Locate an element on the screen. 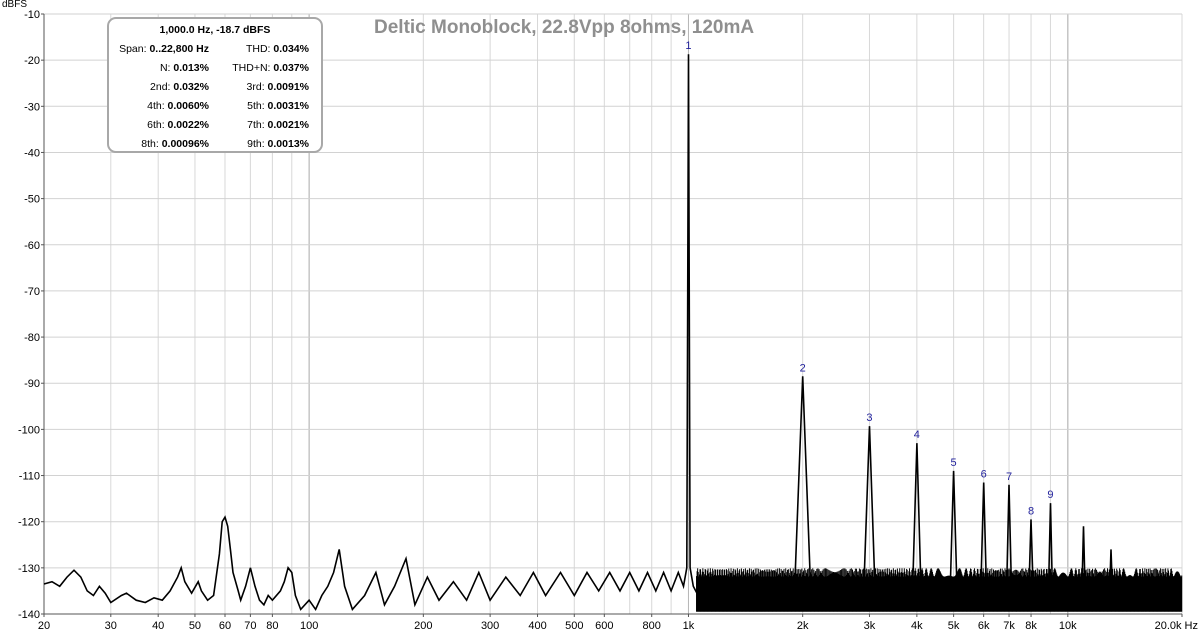 The height and width of the screenshot is (633, 1200). y-tick-label: -70 is located at coordinates (32, 292).